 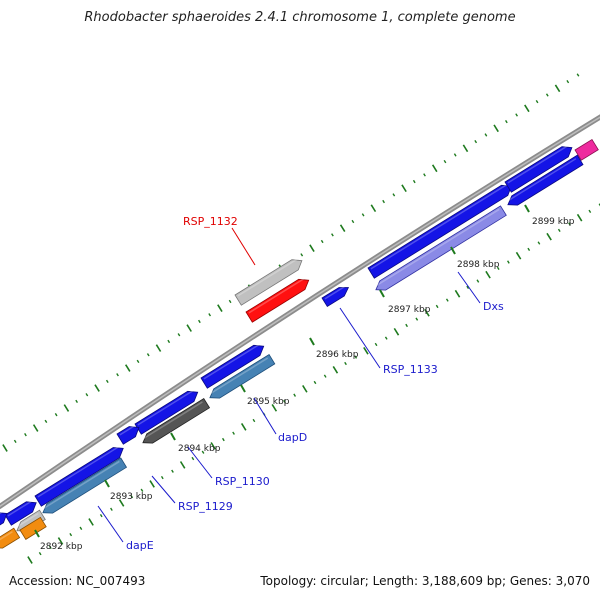 What do you see at coordinates (127, 430) in the screenshot?
I see `gene-forward-5-highlight` at bounding box center [127, 430].